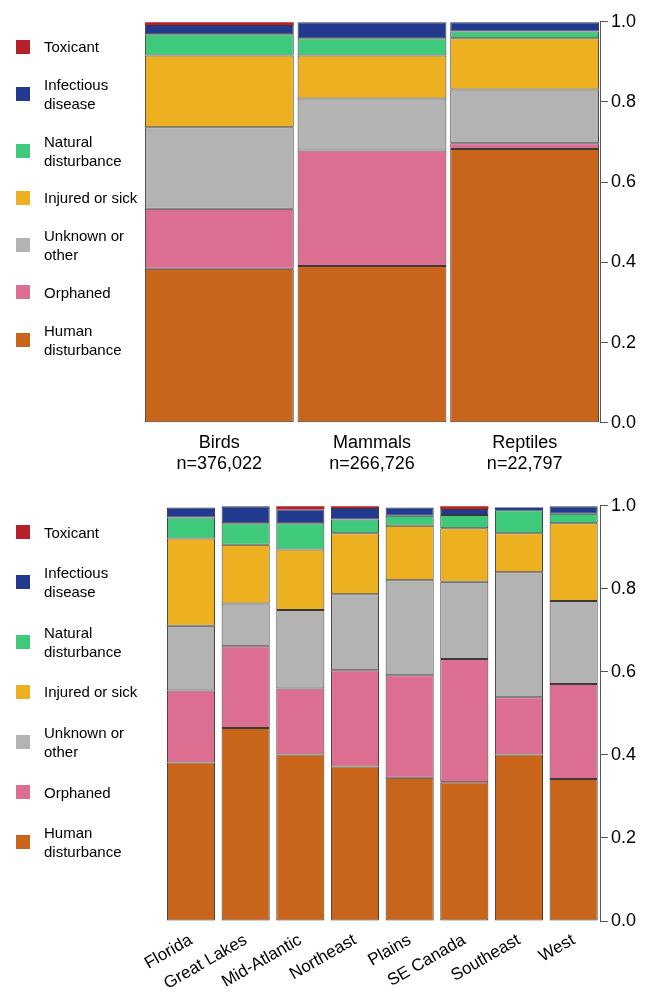  Describe the element at coordinates (372, 452) in the screenshot. I see `x-tick-label: Mammals n=266,726` at that location.